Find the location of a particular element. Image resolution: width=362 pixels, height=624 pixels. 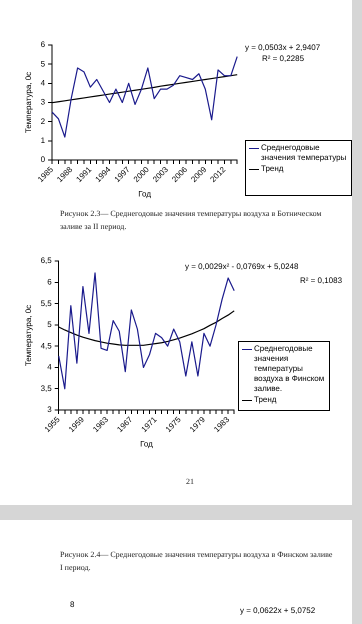

annotation: y = 0,0029x² - 0,0769x + 5,0248 is located at coordinates (241, 267).